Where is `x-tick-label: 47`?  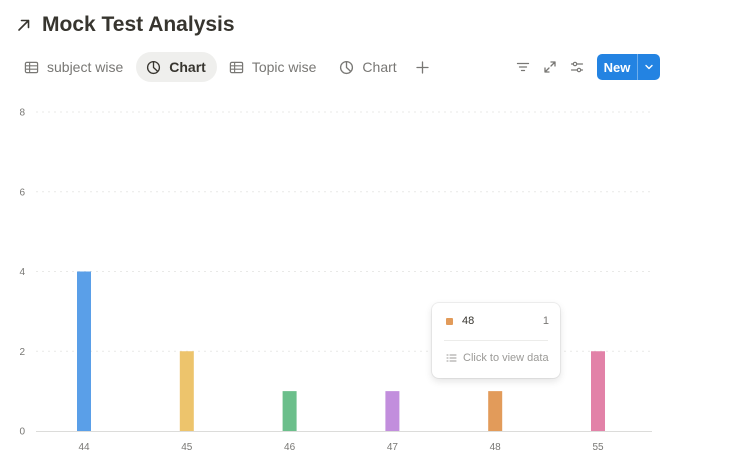
x-tick-label: 47 is located at coordinates (393, 447).